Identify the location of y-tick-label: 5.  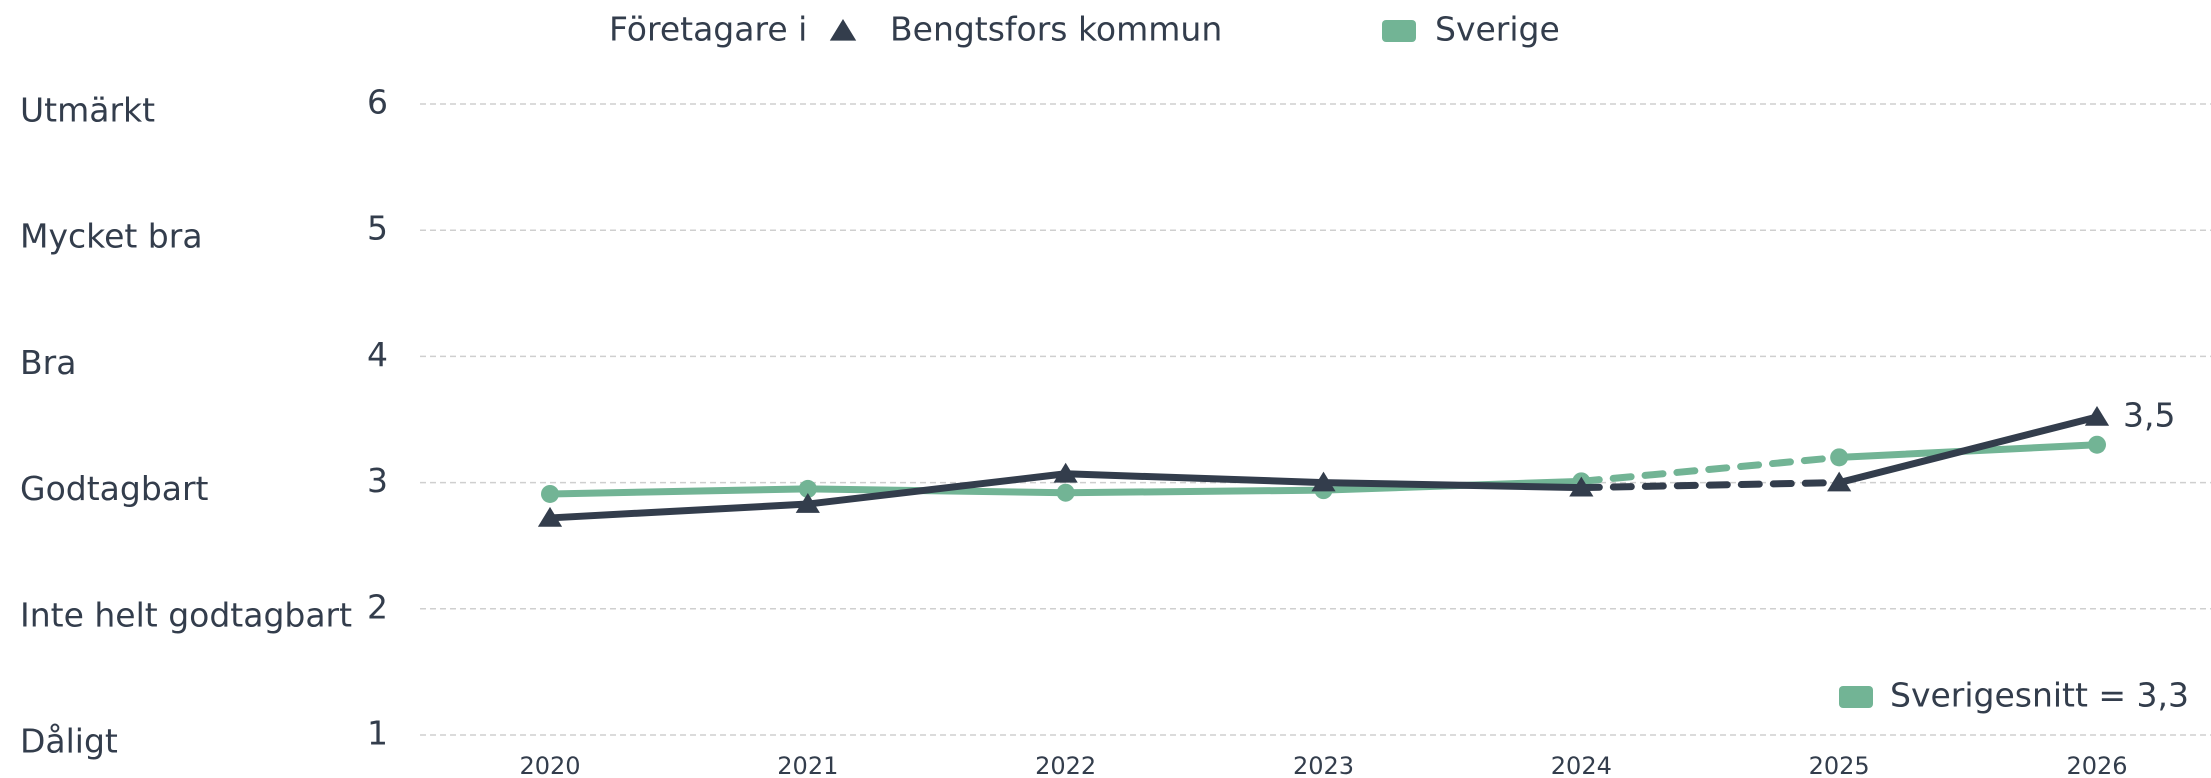
(377, 228).